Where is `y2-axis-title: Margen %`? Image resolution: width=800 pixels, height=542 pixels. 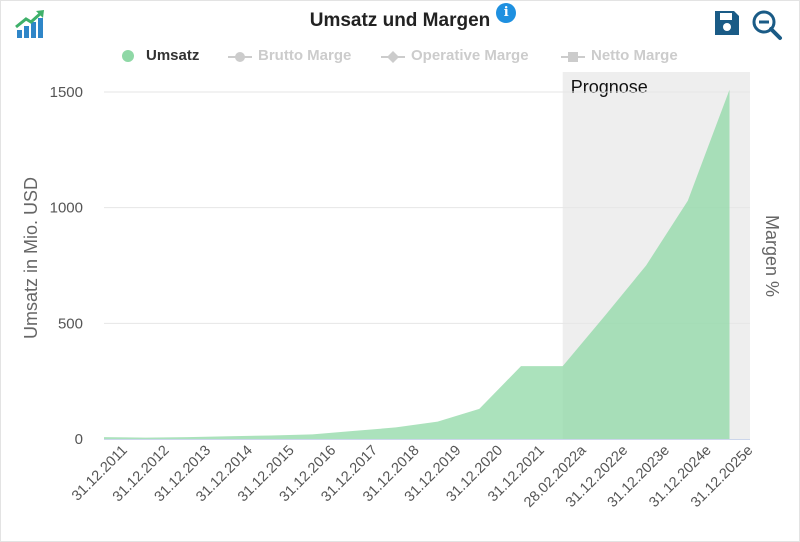 y2-axis-title: Margen % is located at coordinates (772, 256).